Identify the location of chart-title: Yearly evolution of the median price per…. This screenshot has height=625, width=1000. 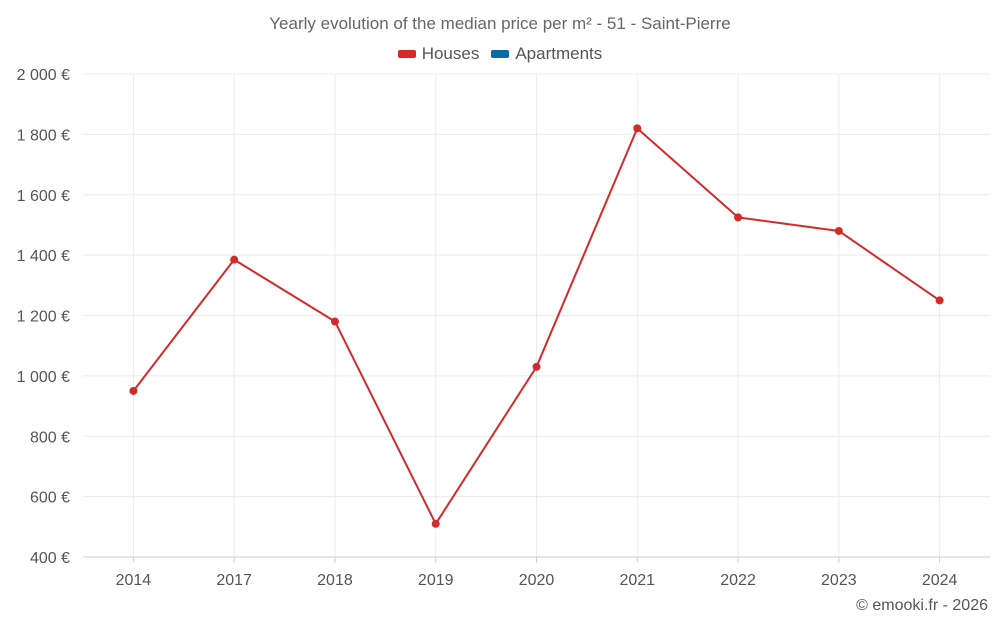
(500, 23).